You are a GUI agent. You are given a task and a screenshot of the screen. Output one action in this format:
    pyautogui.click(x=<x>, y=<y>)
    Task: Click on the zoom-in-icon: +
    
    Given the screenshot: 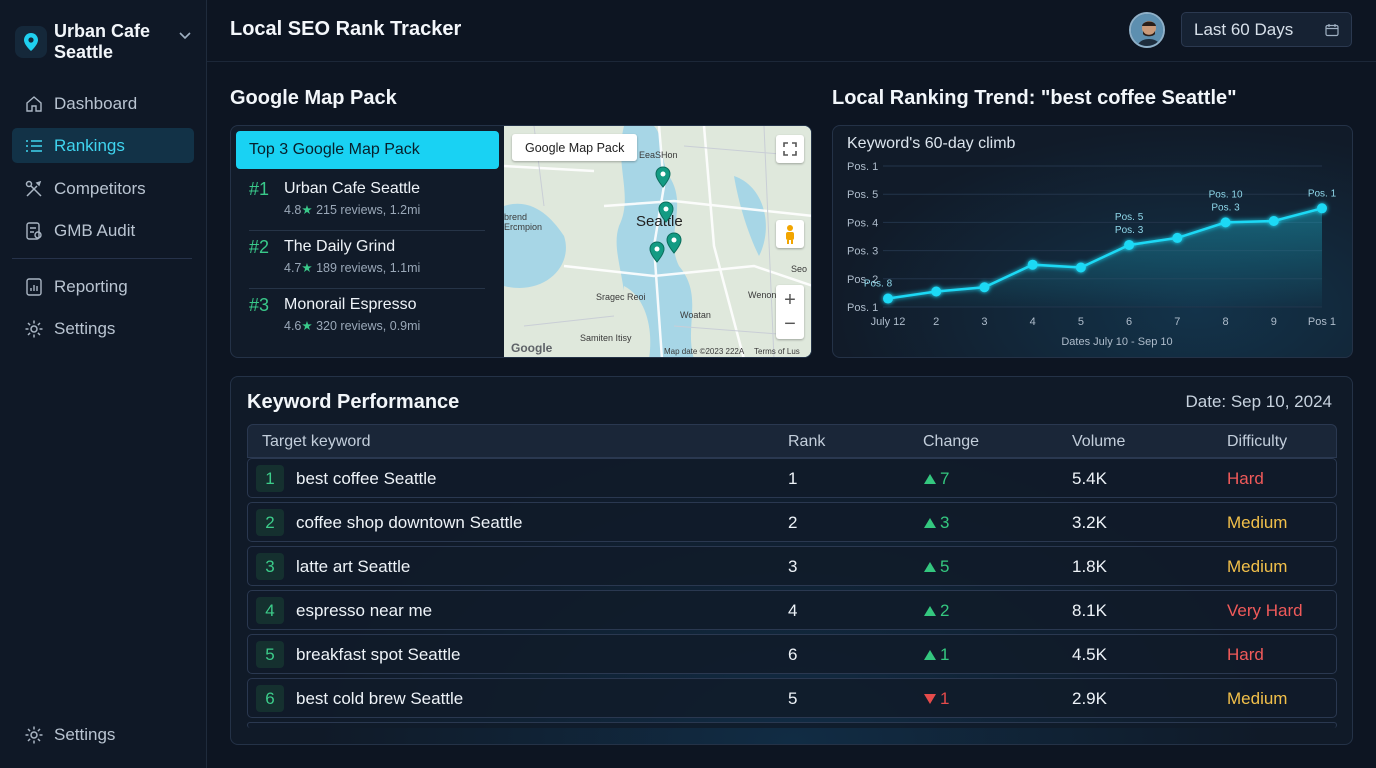 What is the action you would take?
    pyautogui.click(x=790, y=300)
    